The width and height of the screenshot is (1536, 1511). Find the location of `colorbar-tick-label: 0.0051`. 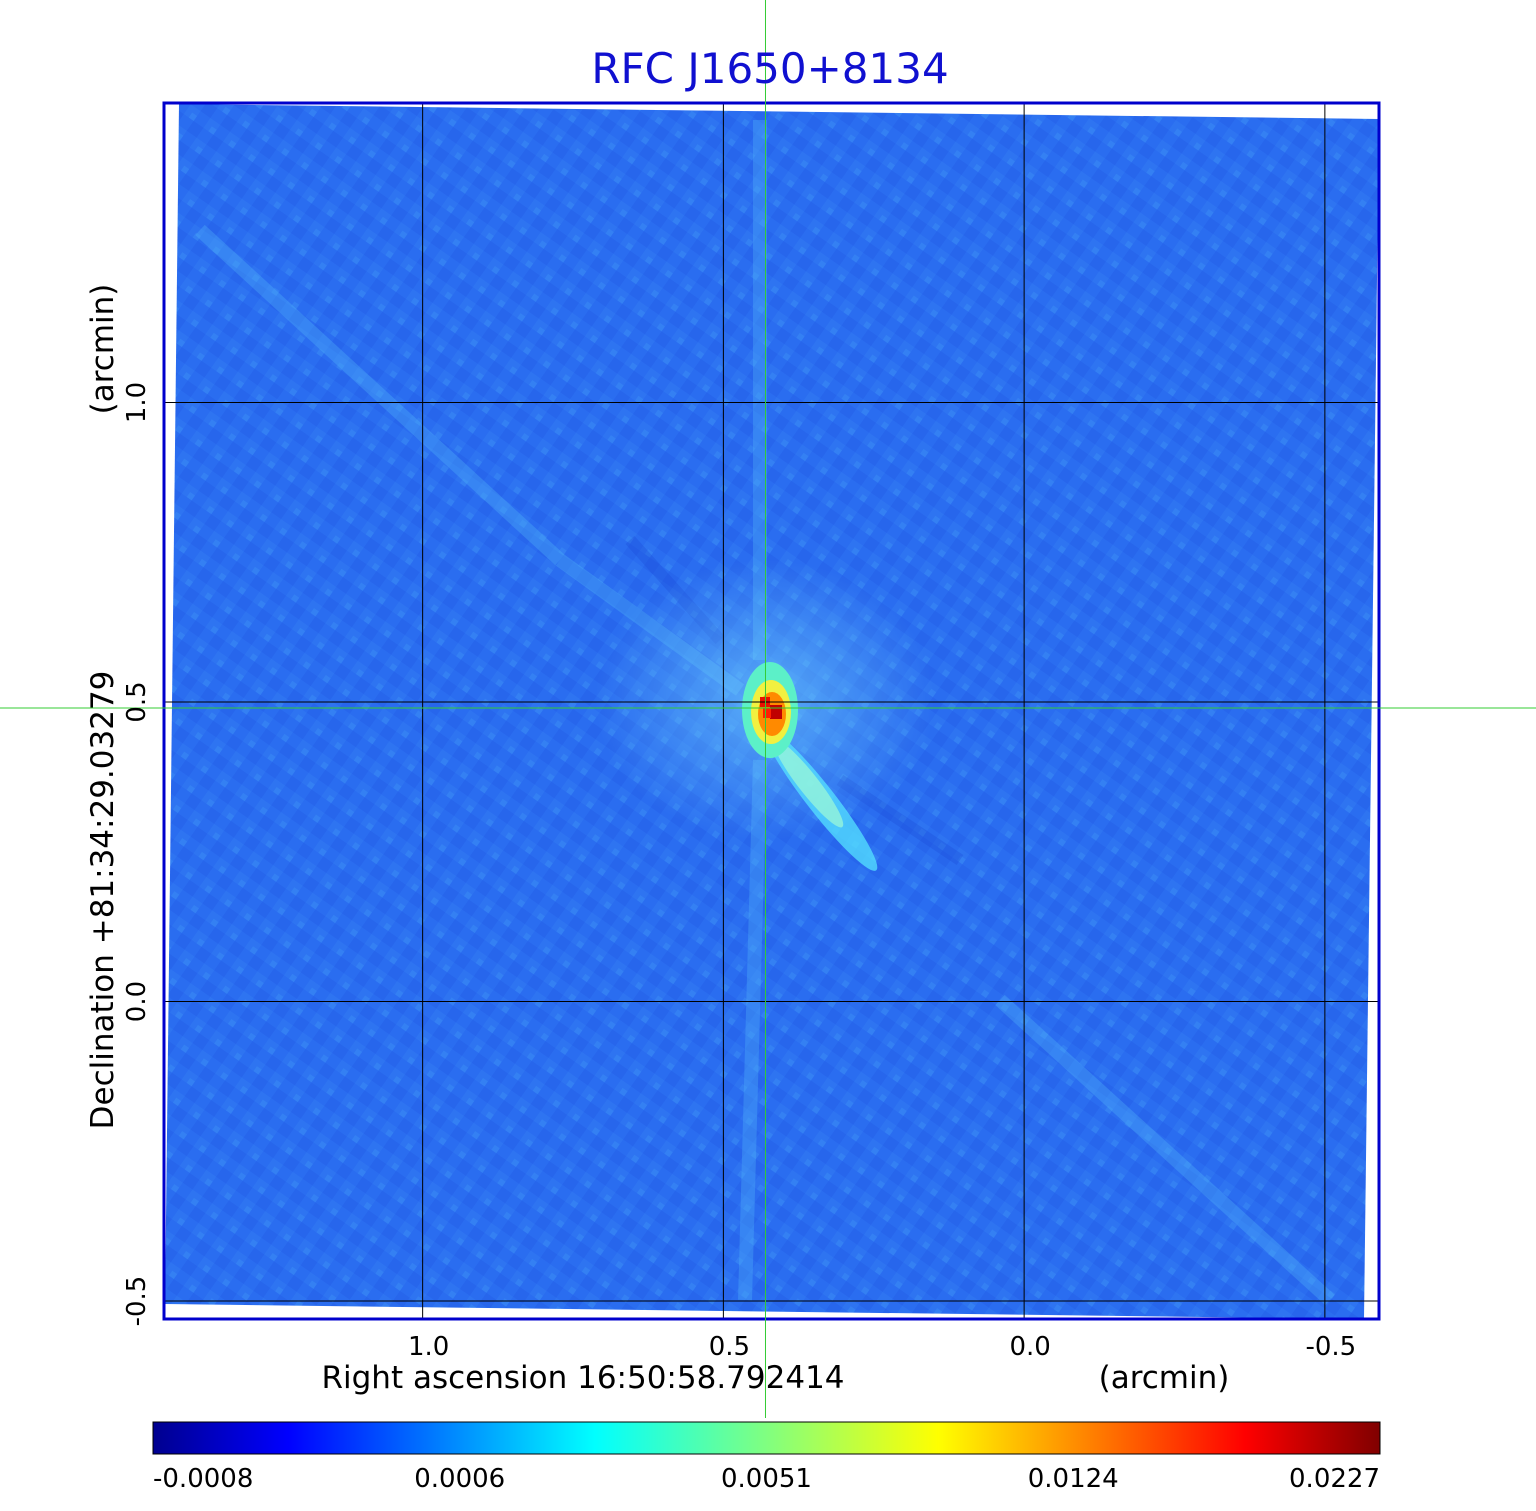

colorbar-tick-label: 0.0051 is located at coordinates (766, 1479).